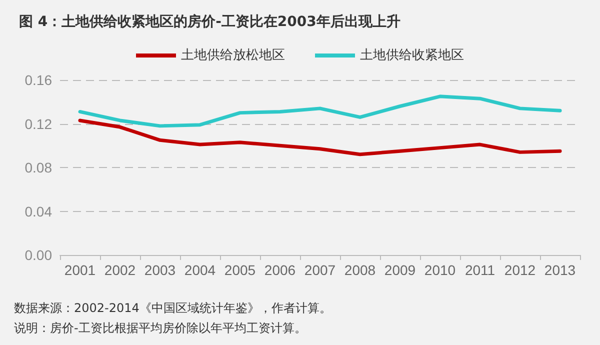  I want to click on legend-label: 土地供给收紧地区, so click(412, 55).